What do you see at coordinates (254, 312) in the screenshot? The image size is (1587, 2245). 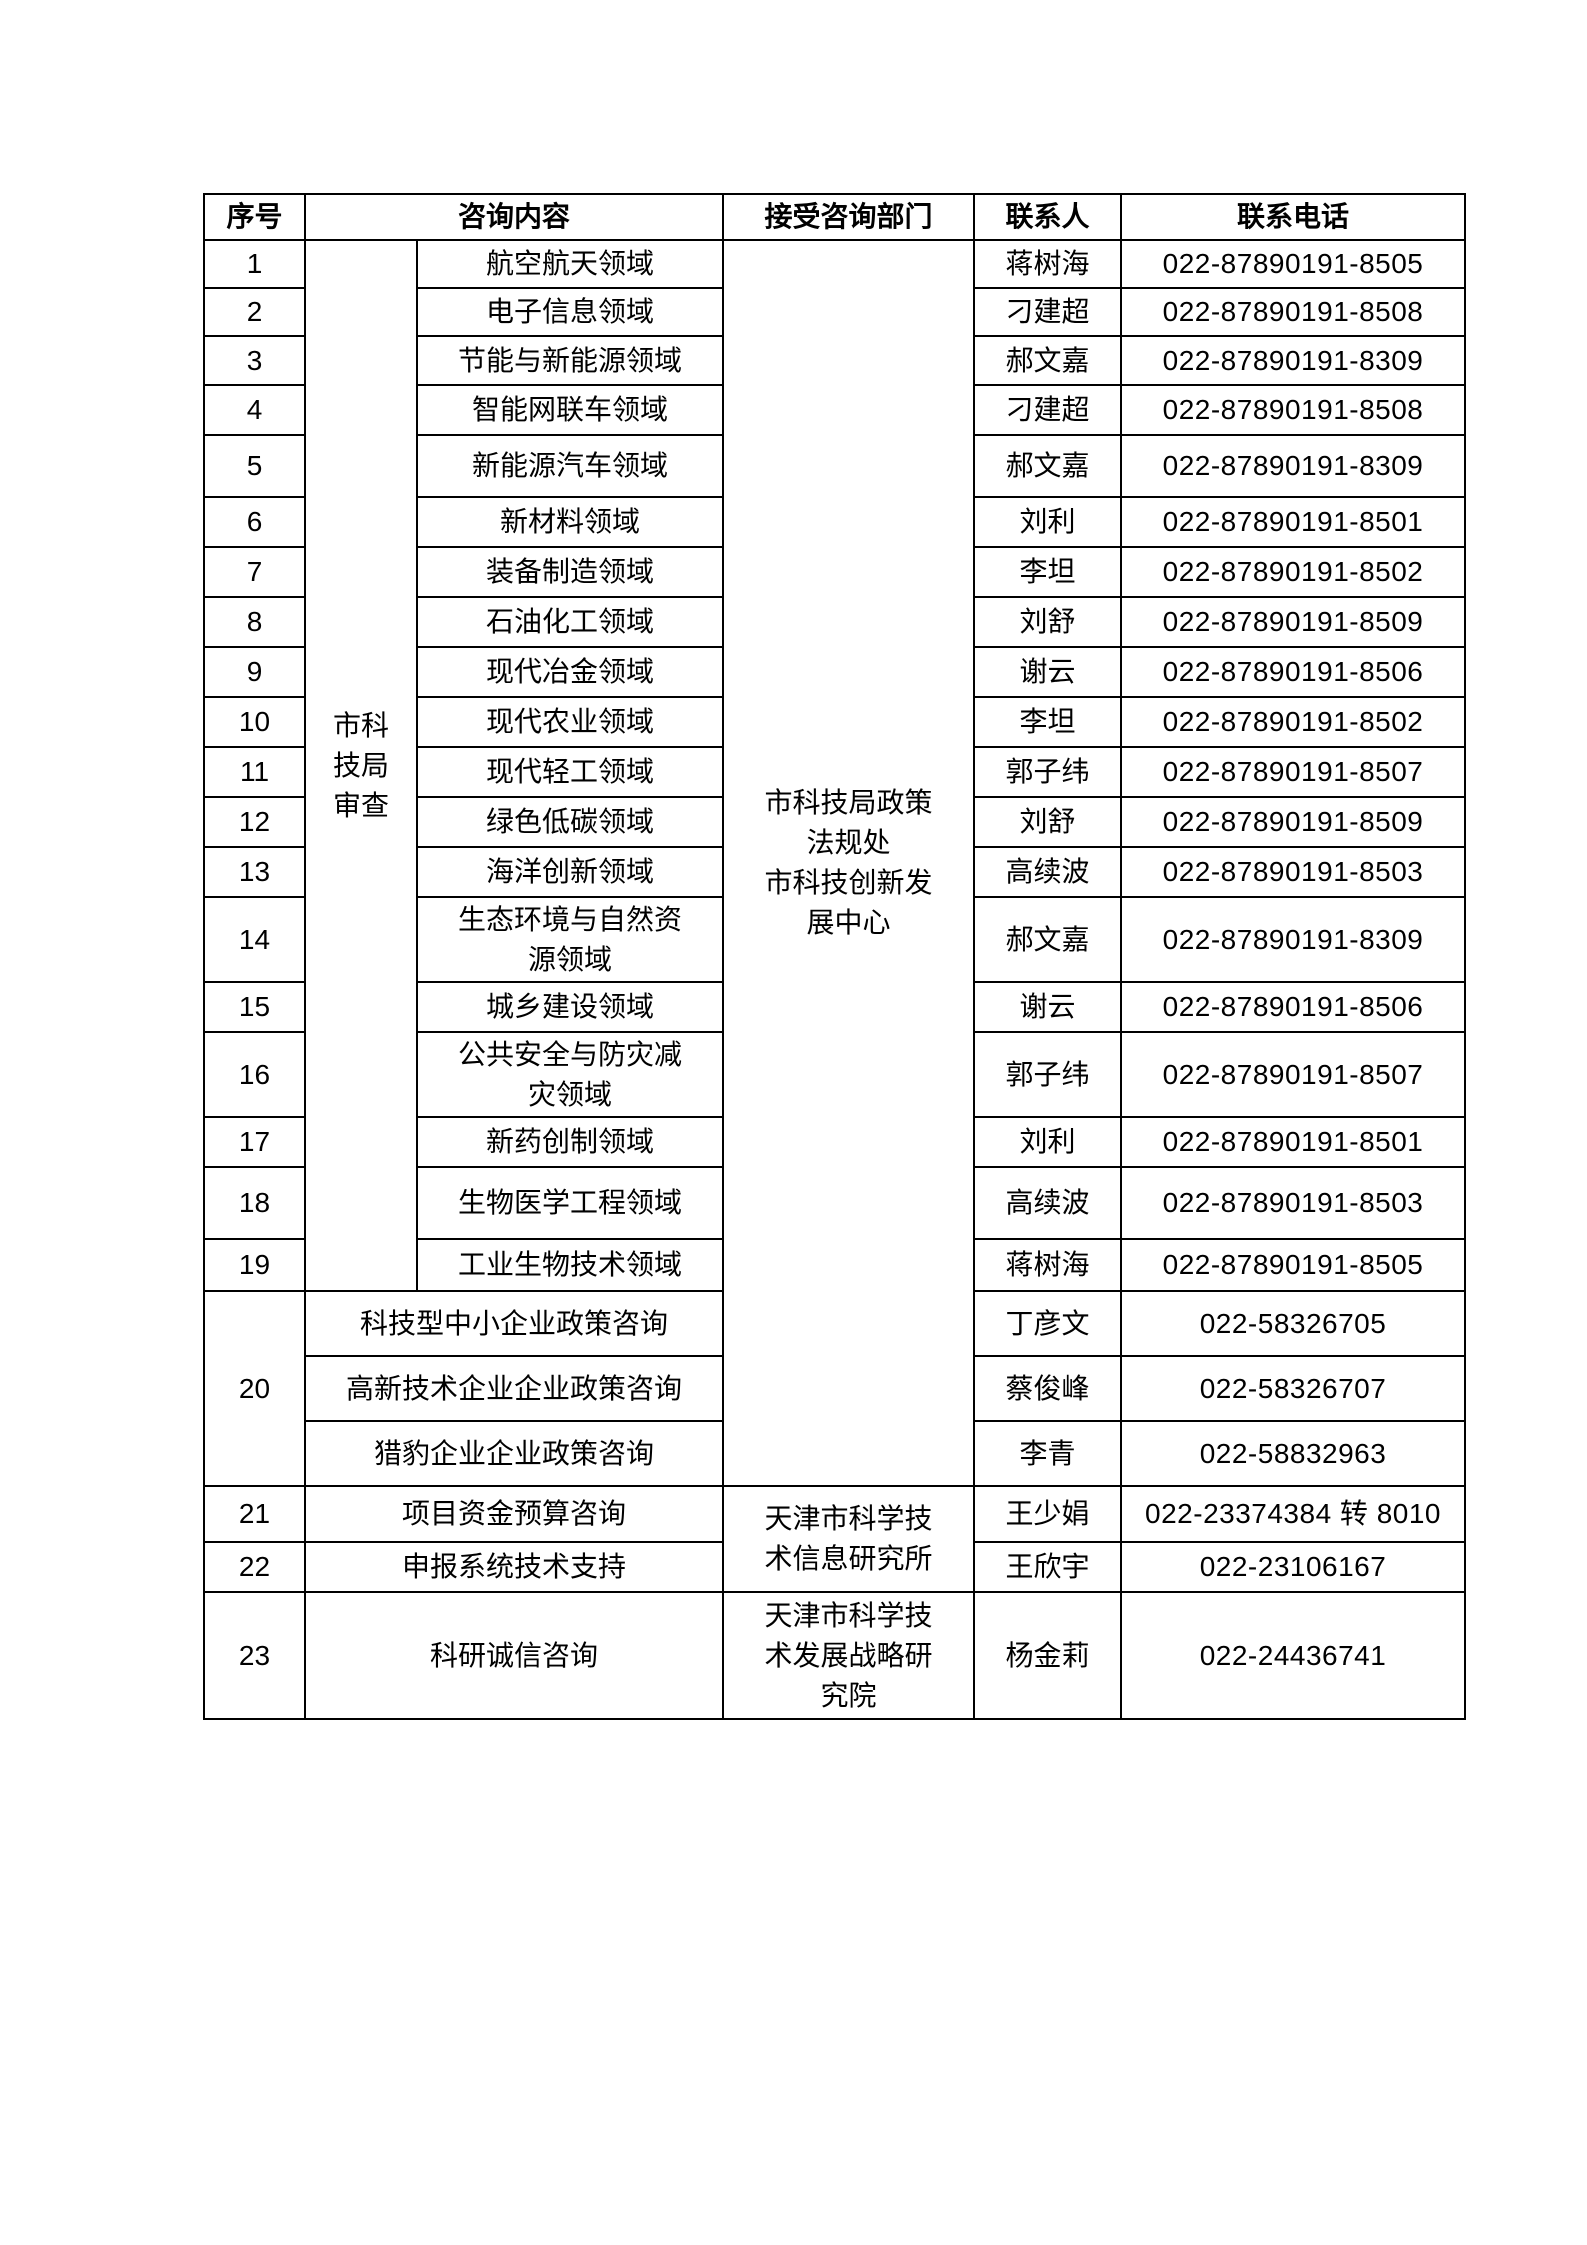 I see `row-number: 2` at bounding box center [254, 312].